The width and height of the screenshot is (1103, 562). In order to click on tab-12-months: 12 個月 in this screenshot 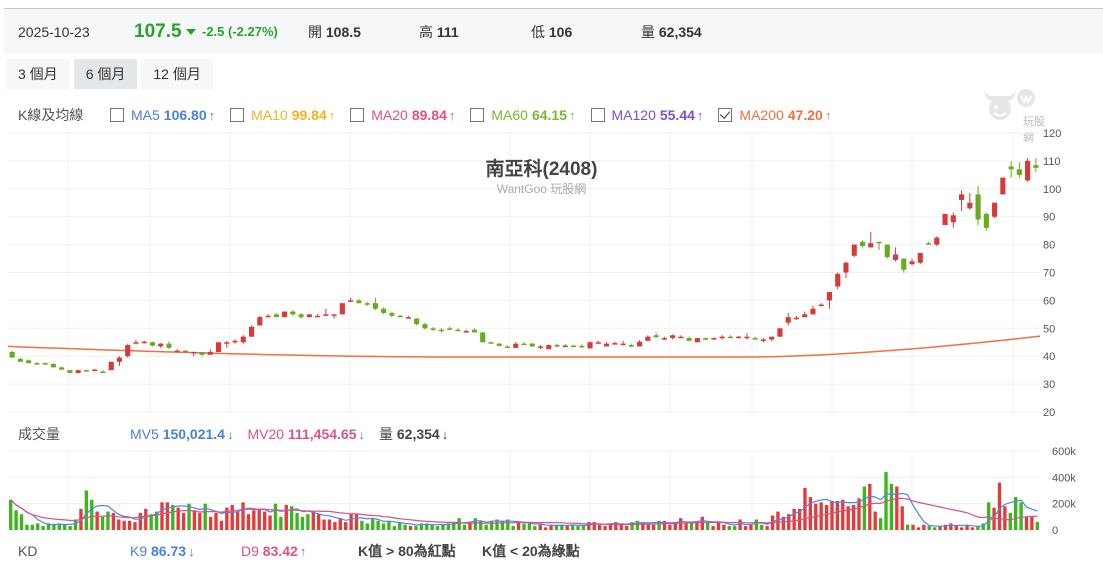, I will do `click(177, 74)`.